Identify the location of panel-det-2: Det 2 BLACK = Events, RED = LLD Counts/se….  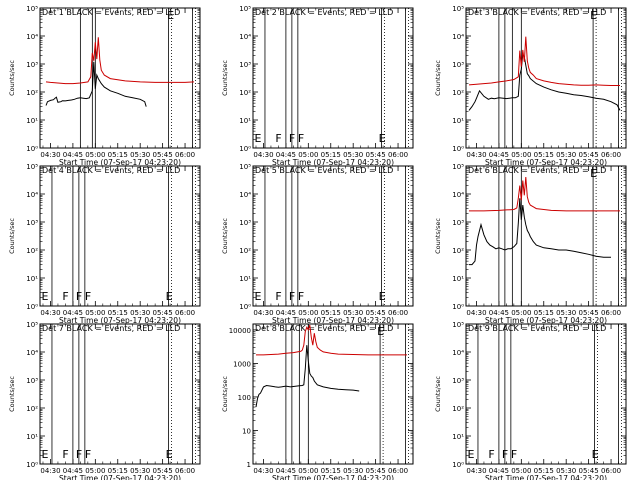
(317, 86).